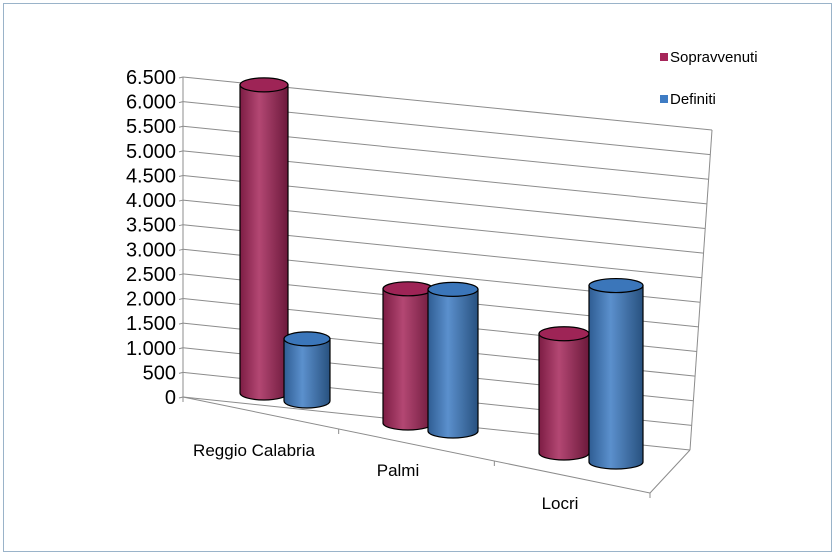 This screenshot has width=835, height=555. I want to click on category-label: Palmi, so click(398, 470).